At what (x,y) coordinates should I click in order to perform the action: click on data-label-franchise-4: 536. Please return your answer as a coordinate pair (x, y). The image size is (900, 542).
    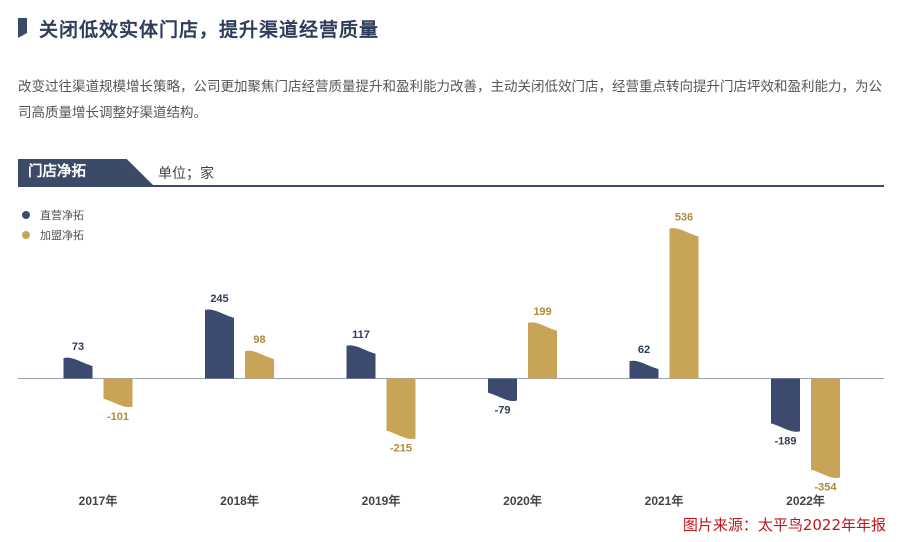
    Looking at the image, I should click on (684, 218).